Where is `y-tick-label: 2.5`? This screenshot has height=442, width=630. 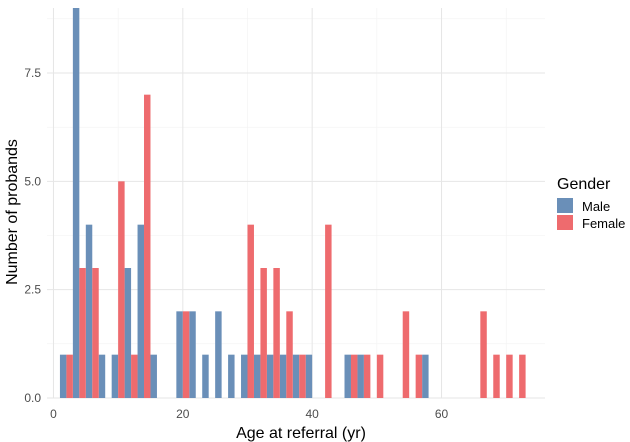 y-tick-label: 2.5 is located at coordinates (32, 290).